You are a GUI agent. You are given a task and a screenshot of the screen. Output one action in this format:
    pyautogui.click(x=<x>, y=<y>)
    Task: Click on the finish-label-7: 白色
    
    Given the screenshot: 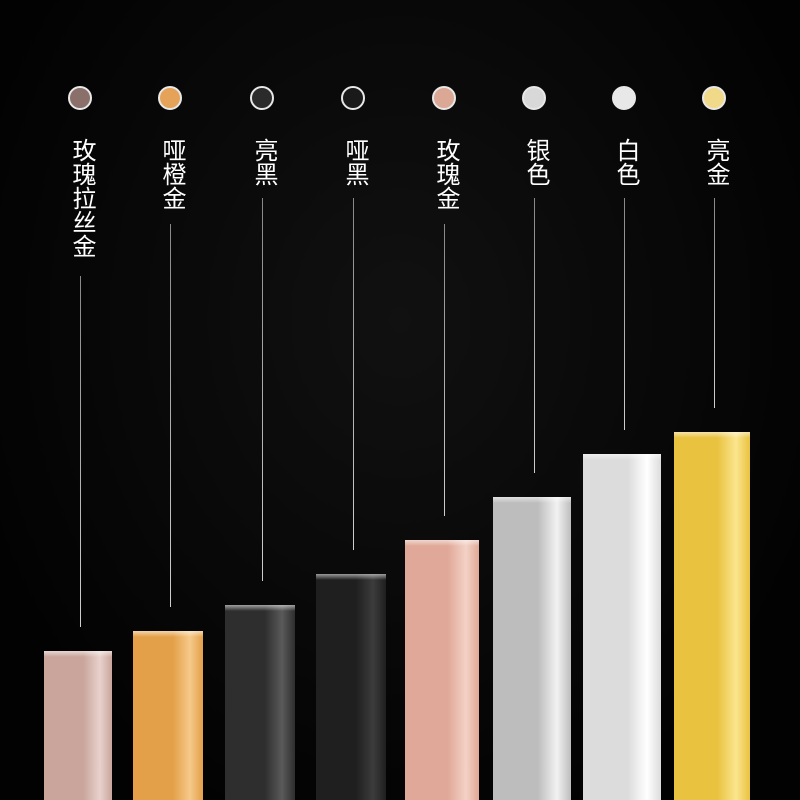 What is the action you would take?
    pyautogui.click(x=626, y=162)
    